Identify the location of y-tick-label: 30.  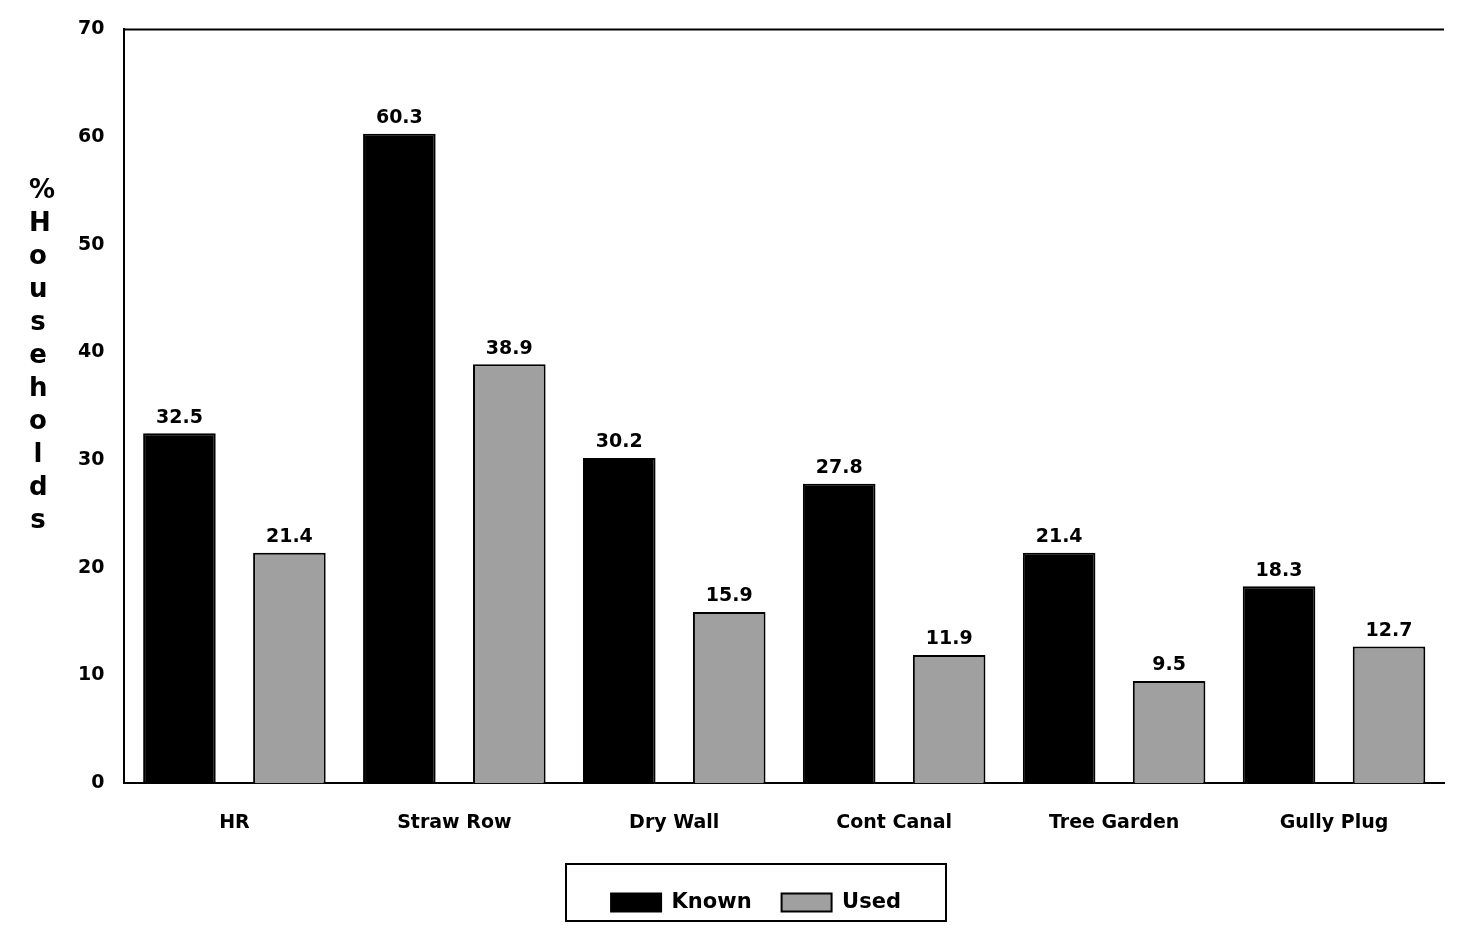
(91, 458).